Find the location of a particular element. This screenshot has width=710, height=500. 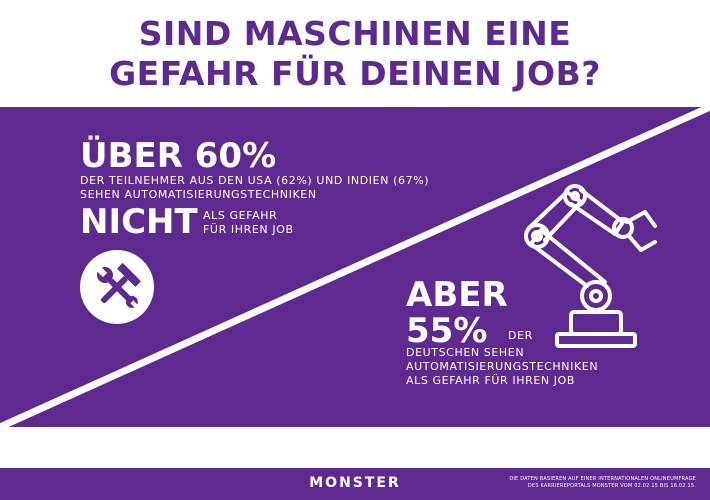

nicht-tail-line-1: ALS GEFAHR is located at coordinates (240, 215).